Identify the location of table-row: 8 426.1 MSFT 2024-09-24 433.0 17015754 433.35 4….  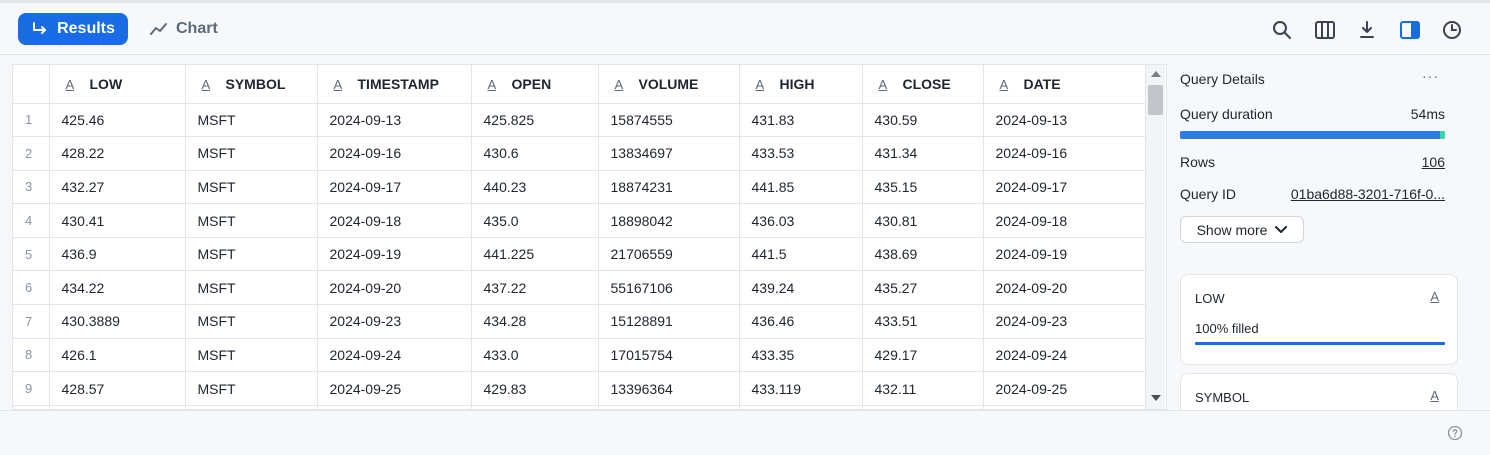
(581, 355).